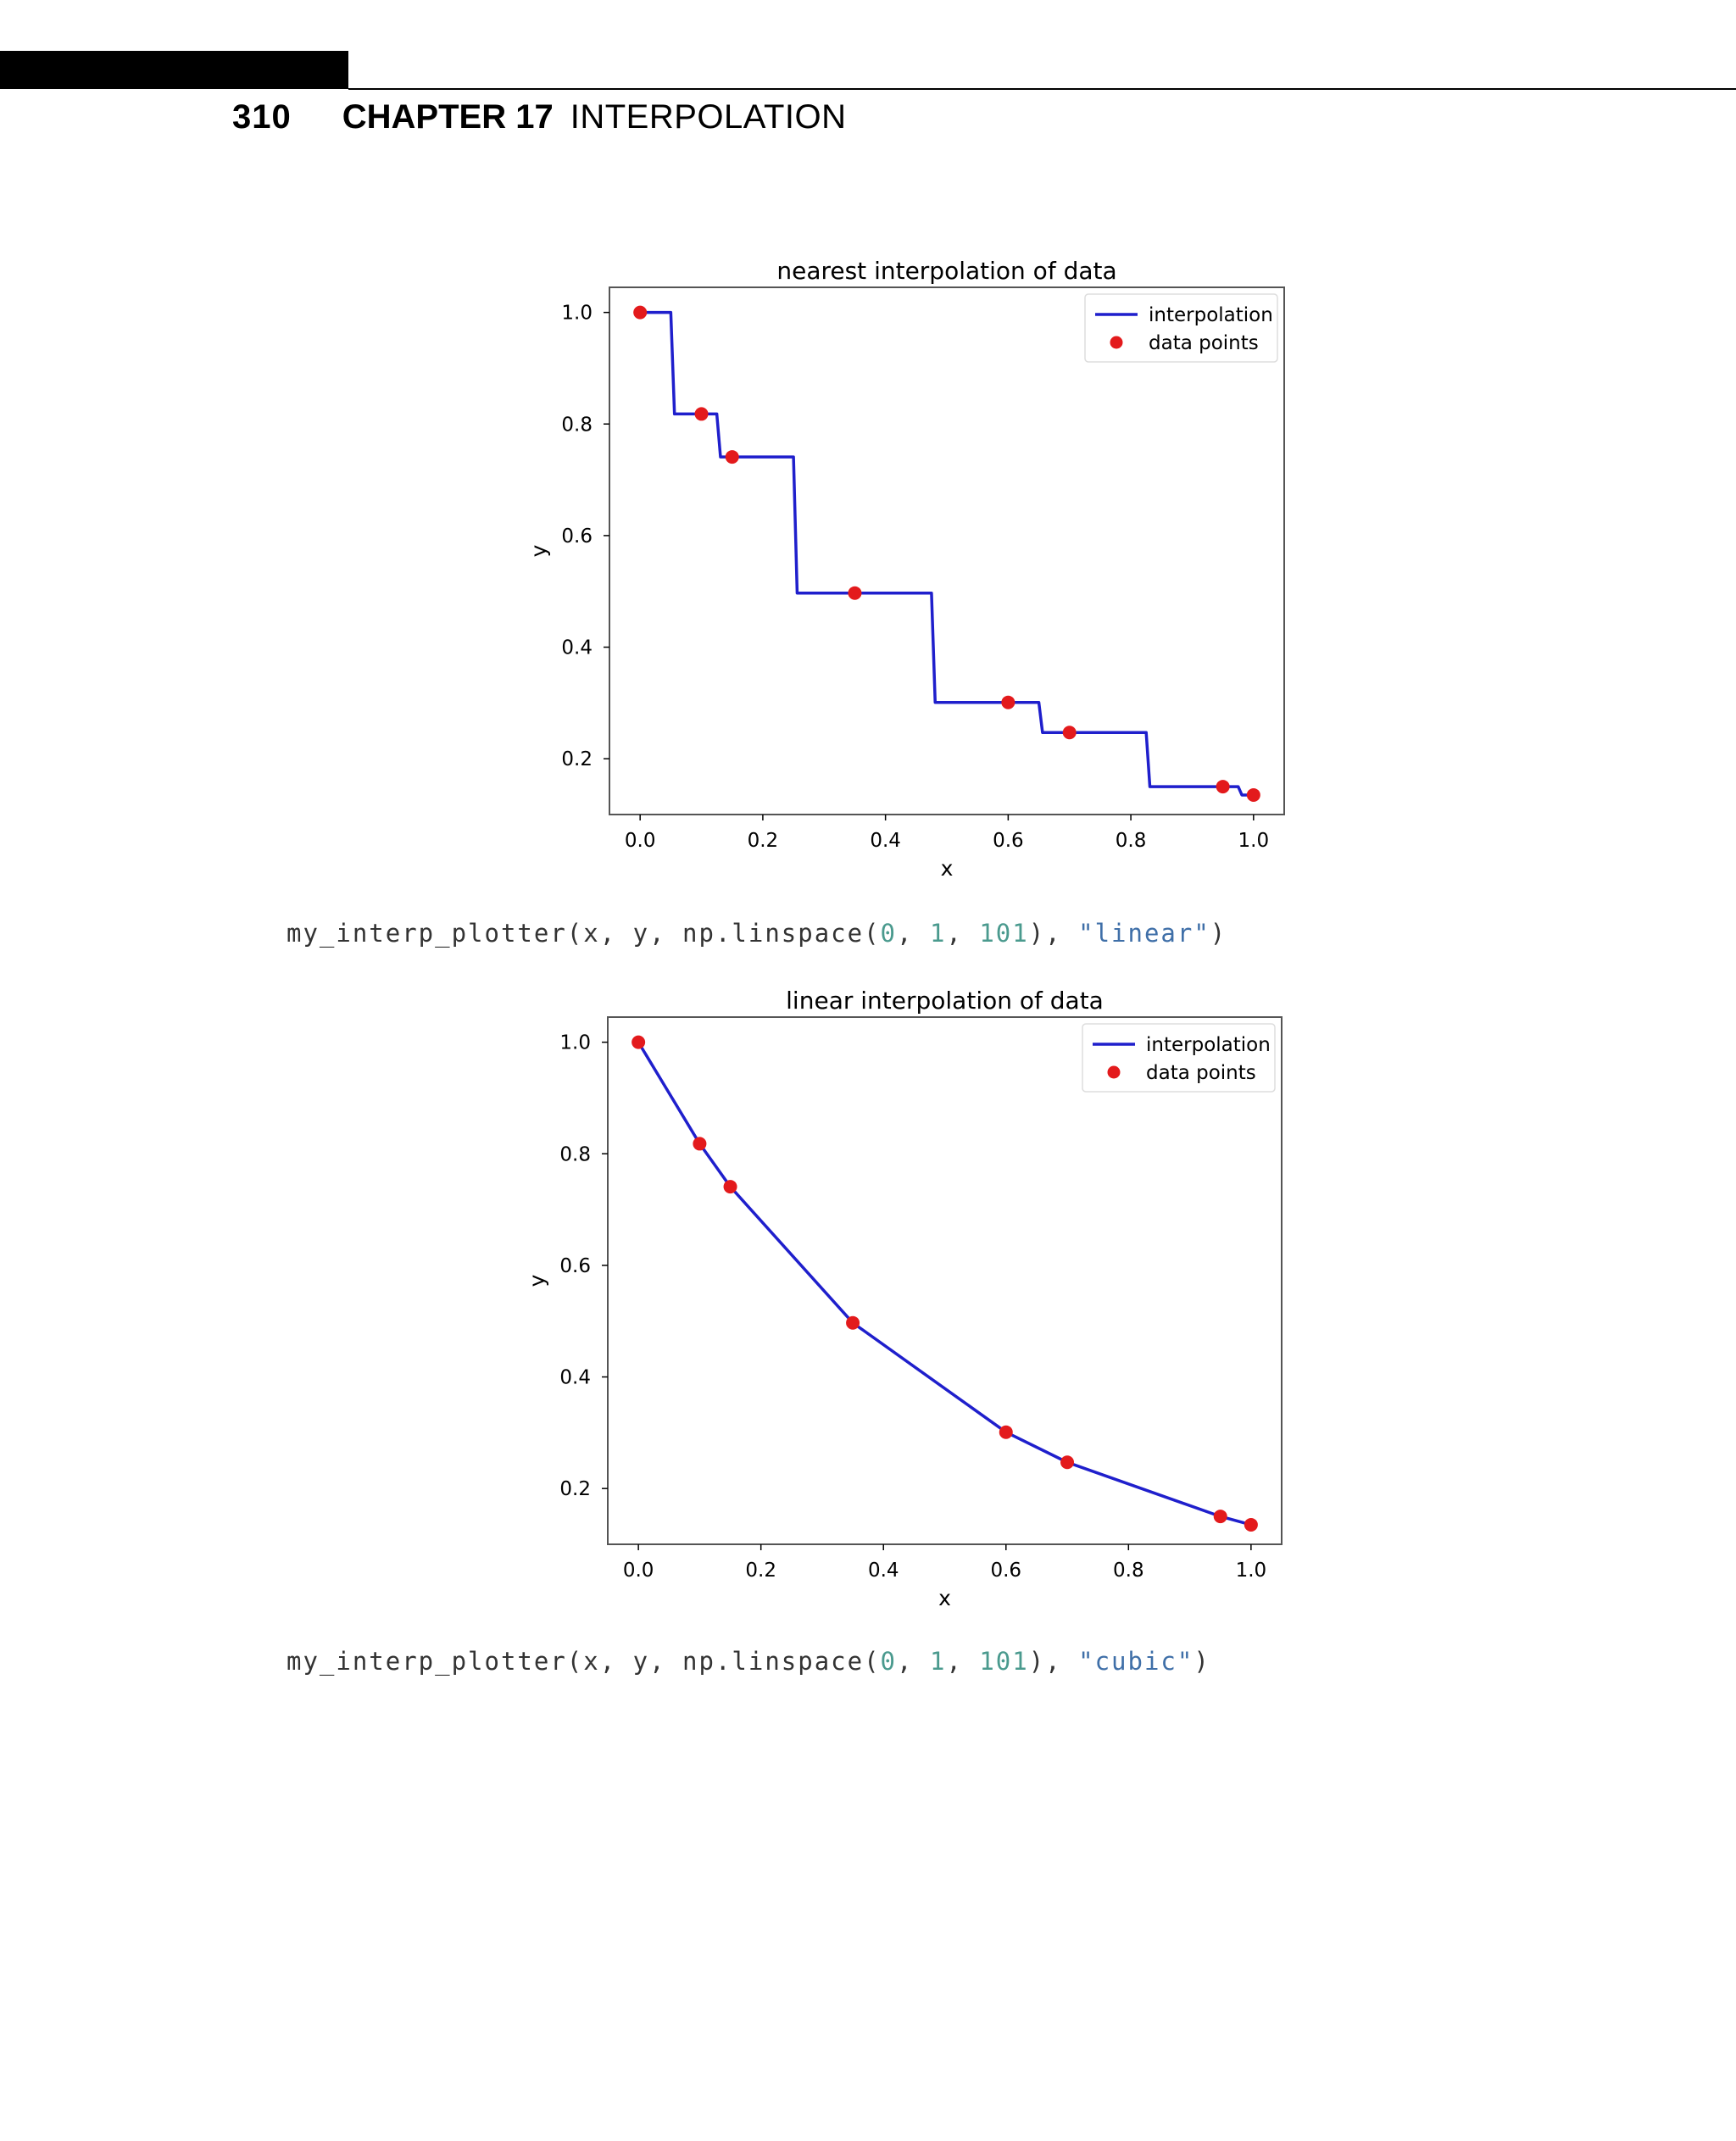 Image resolution: width=1736 pixels, height=2141 pixels. Describe the element at coordinates (174, 70) in the screenshot. I see `header-black-bar` at that location.